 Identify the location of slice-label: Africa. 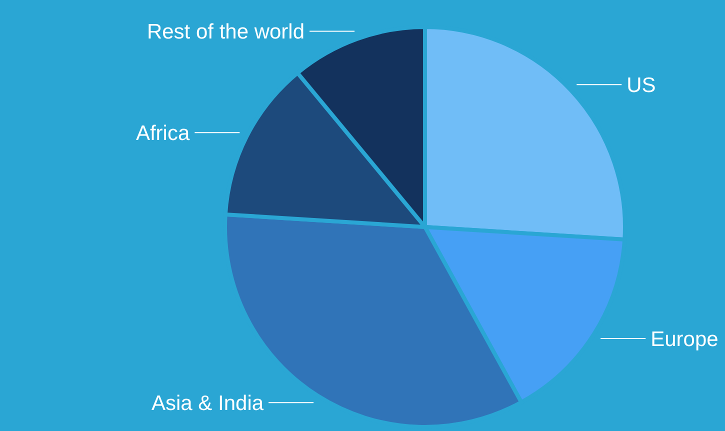
(163, 133).